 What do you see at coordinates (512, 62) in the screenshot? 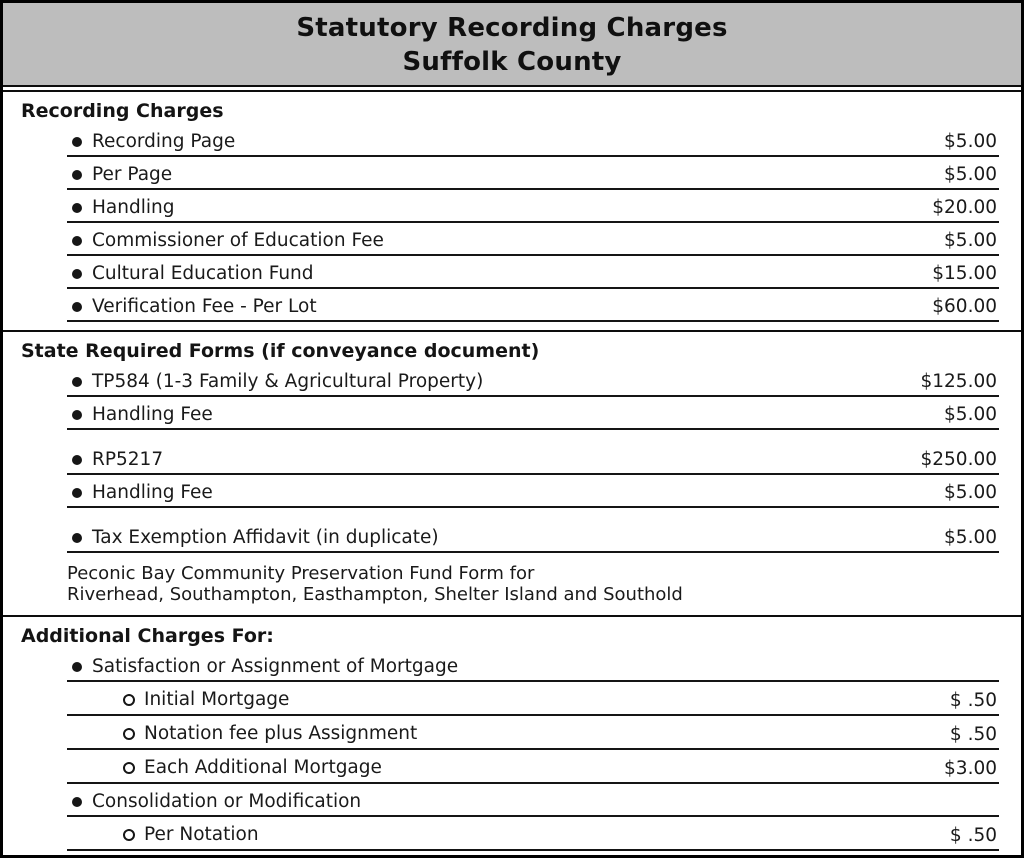
I see `document-title-line2: Suffolk County` at bounding box center [512, 62].